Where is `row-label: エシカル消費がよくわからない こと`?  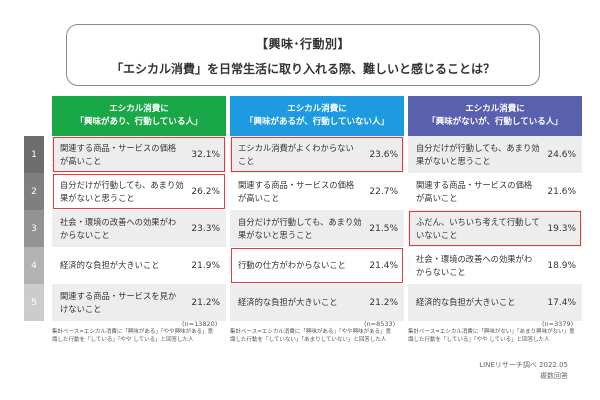
row-label: エシカル消費がよくわからない こと is located at coordinates (296, 154).